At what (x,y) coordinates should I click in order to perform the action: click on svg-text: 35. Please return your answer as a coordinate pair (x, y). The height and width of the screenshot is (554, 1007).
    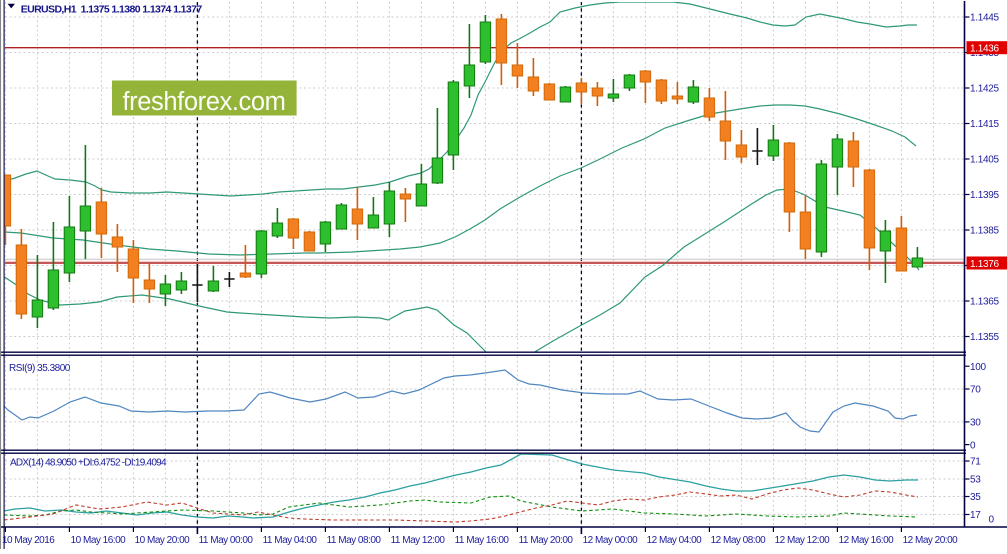
    Looking at the image, I should click on (975, 497).